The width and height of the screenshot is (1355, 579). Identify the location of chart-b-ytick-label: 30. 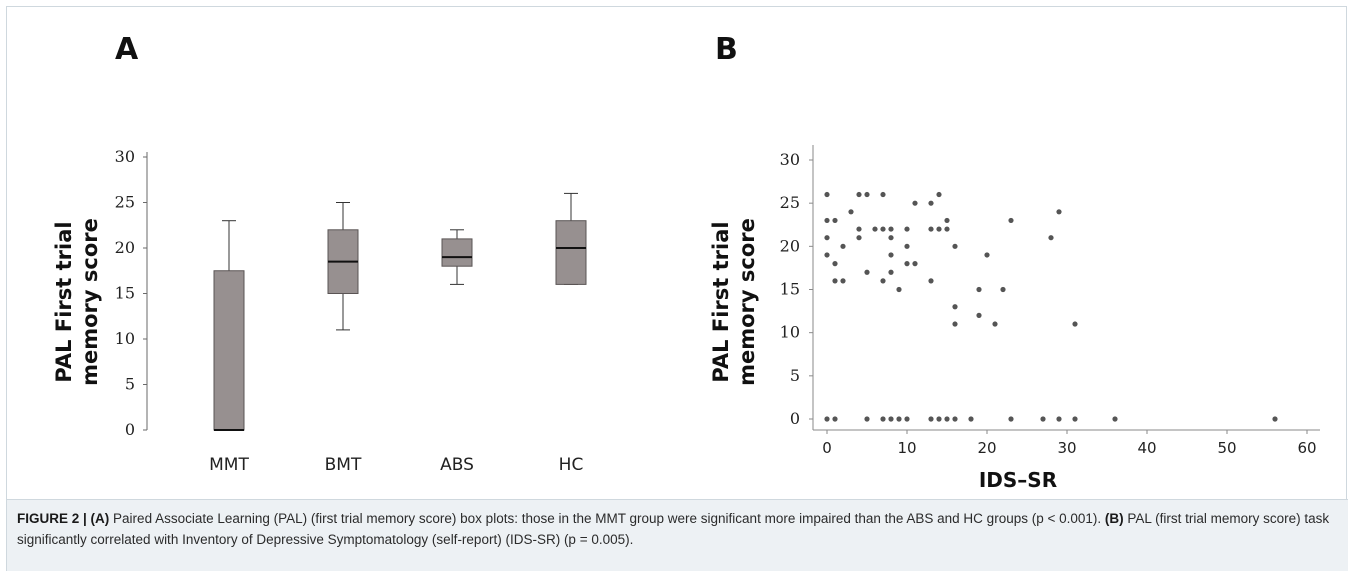
(790, 159).